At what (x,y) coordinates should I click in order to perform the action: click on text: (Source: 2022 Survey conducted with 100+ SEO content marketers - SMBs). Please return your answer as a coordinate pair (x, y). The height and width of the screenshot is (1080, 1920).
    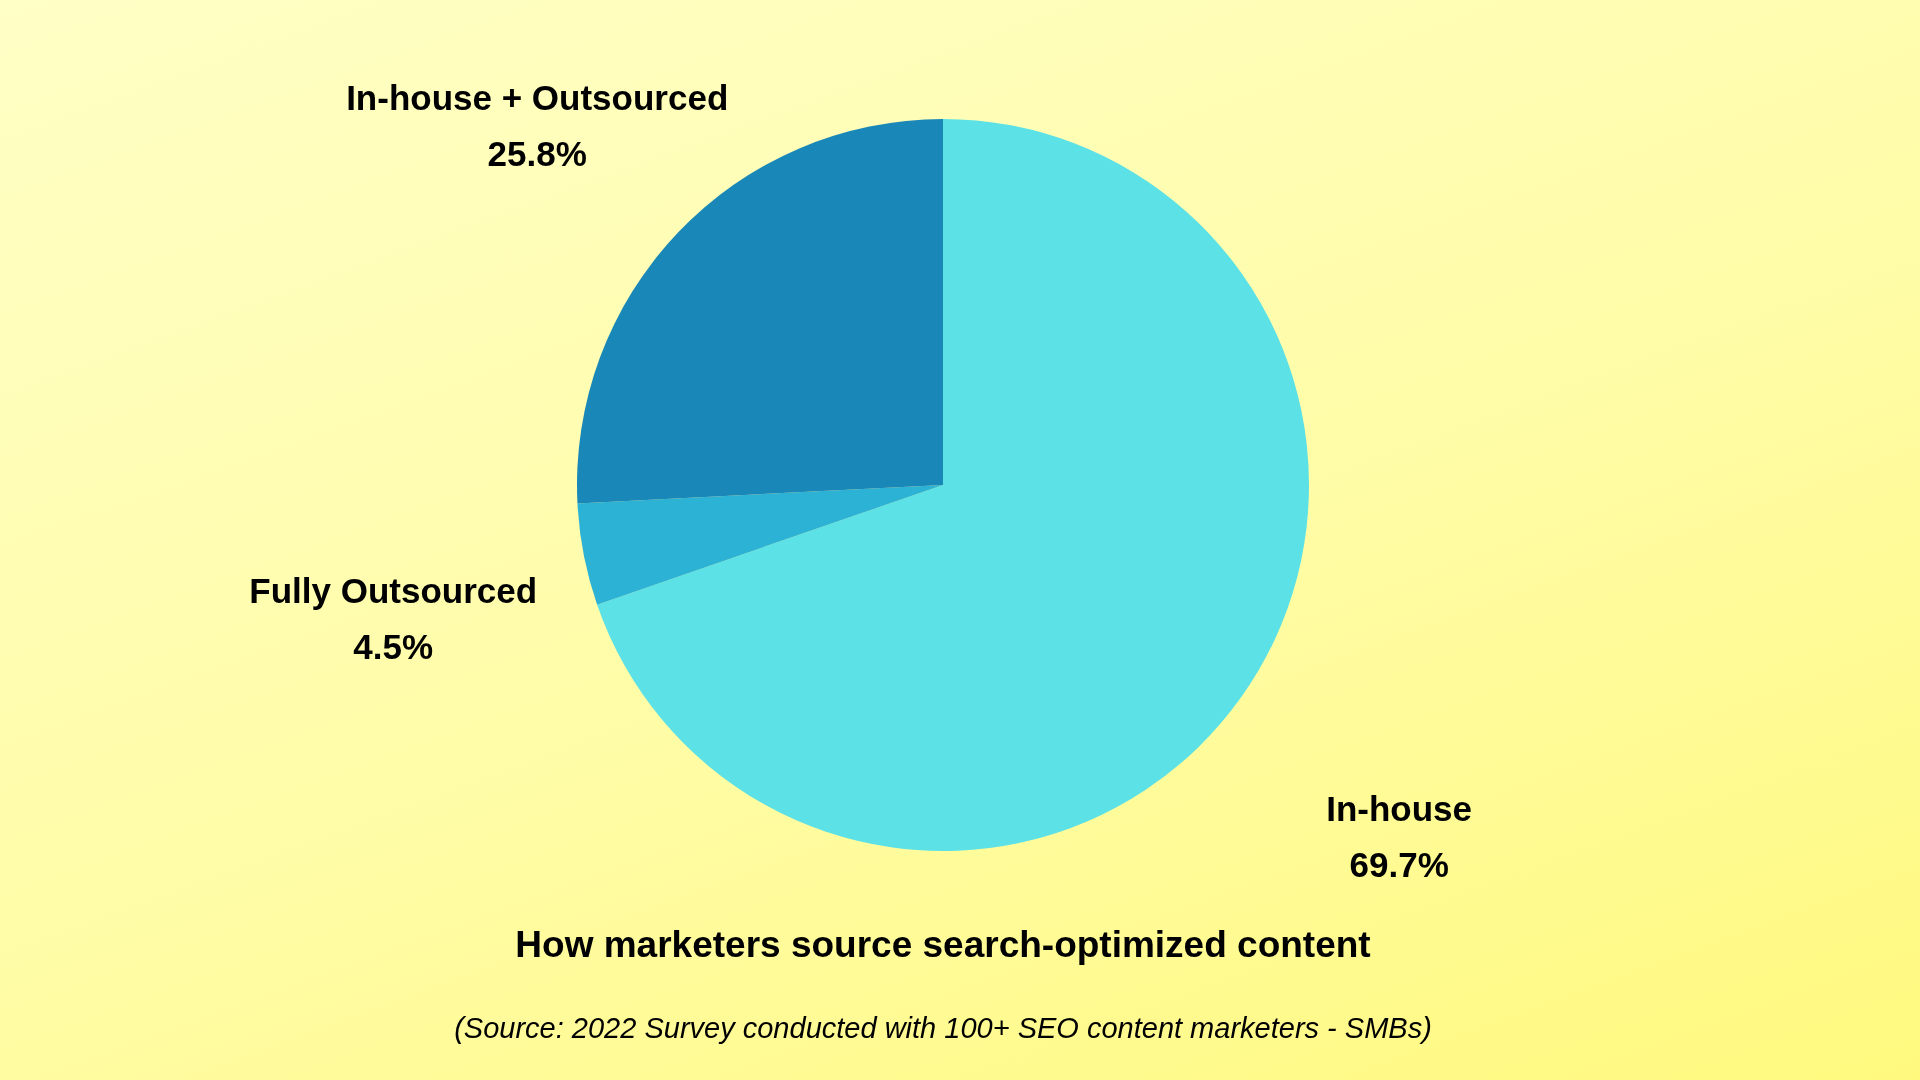
    Looking at the image, I should click on (943, 1028).